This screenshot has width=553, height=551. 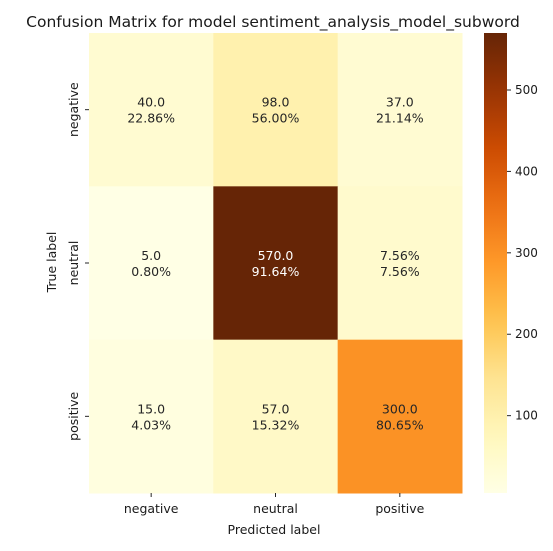 I want to click on heatmap-cell-positive-positive, so click(x=400, y=416).